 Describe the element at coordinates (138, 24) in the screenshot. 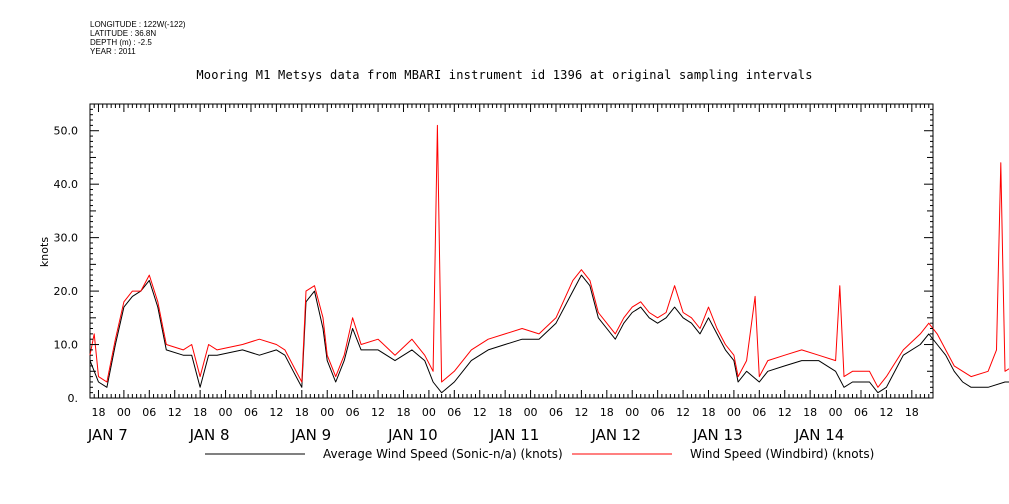

I see `meta-longitude: LONGITUDE : 122W(-122)` at that location.